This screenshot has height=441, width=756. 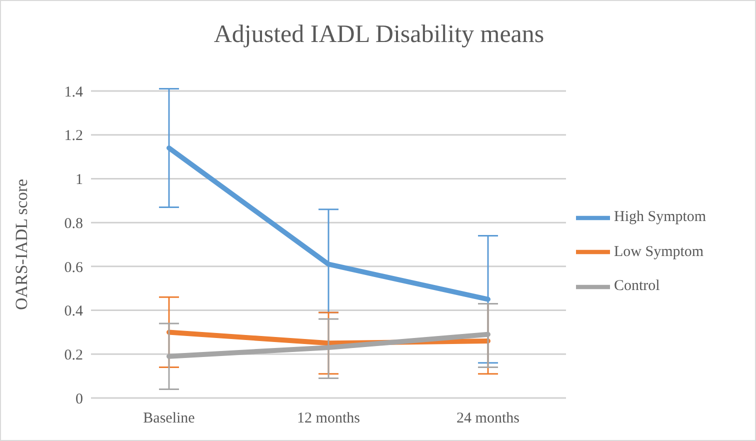 What do you see at coordinates (637, 286) in the screenshot?
I see `legend-label: Control` at bounding box center [637, 286].